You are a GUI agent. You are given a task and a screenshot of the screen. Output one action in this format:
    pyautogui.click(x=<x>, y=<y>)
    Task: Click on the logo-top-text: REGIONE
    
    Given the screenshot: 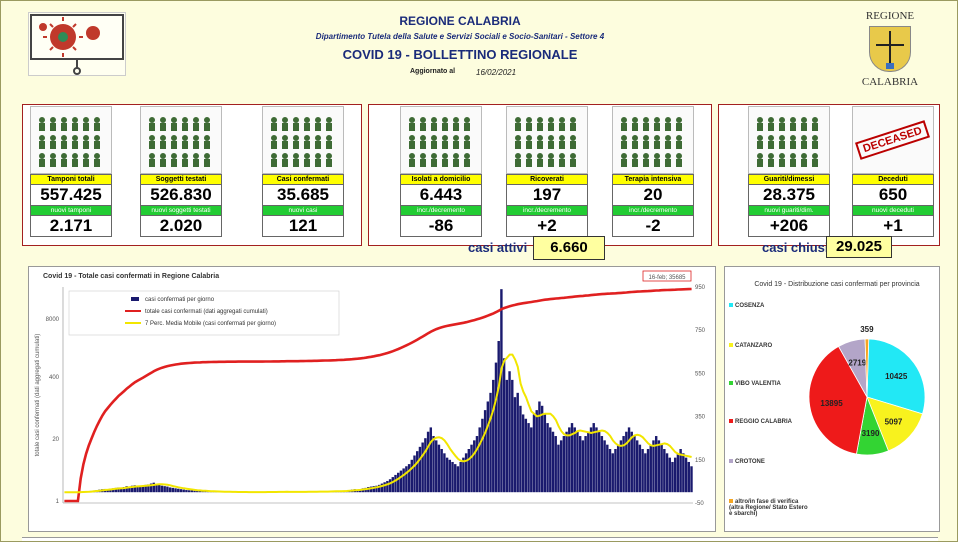 What is the action you would take?
    pyautogui.click(x=890, y=16)
    